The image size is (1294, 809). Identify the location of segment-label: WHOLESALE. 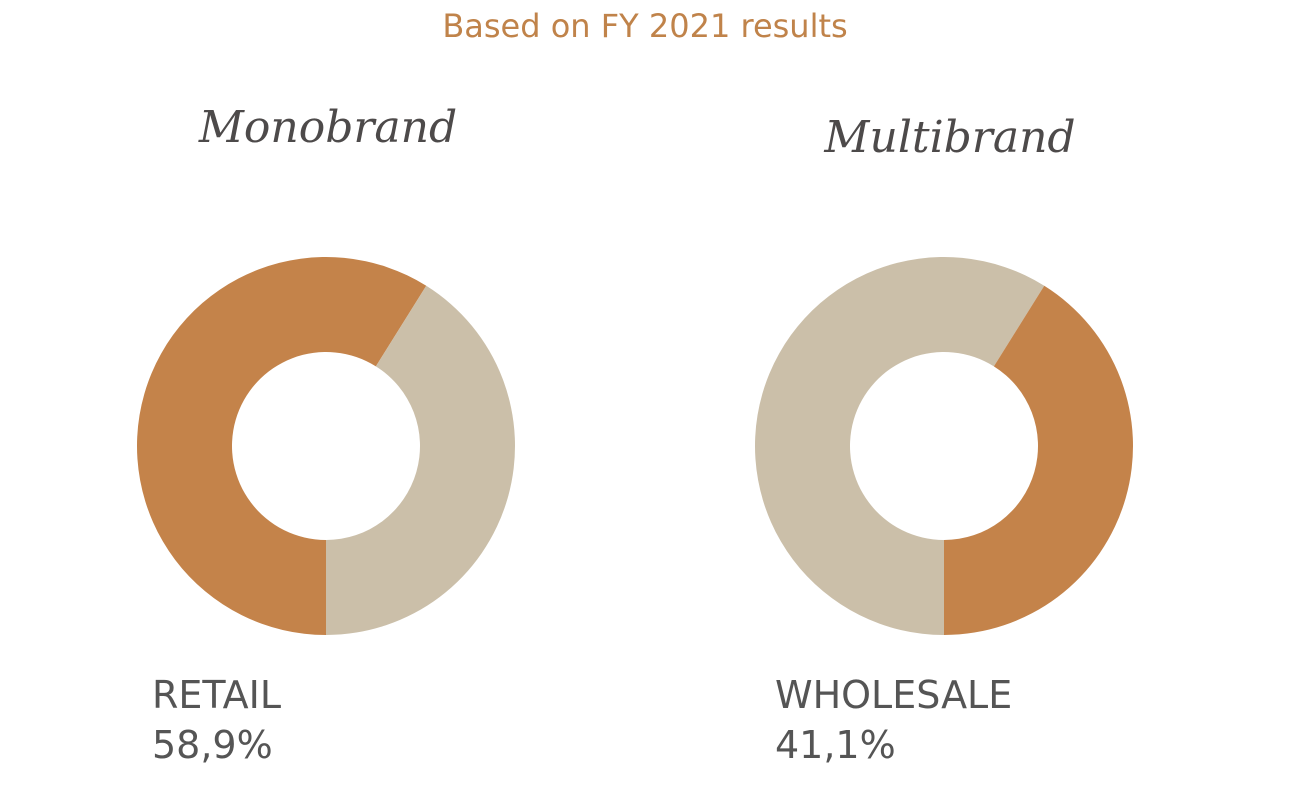
(893, 695).